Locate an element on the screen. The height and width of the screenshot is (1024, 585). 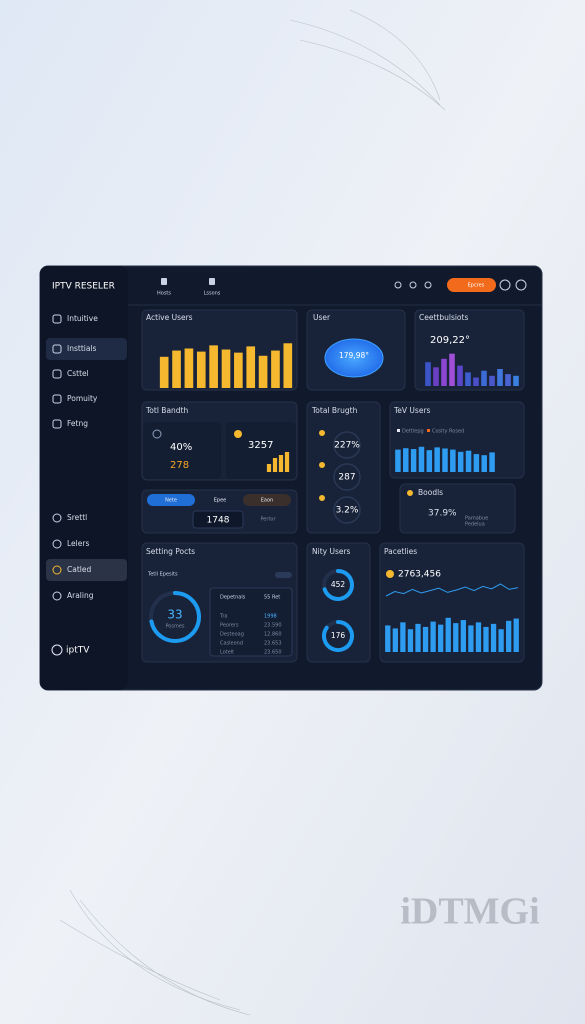
sidebar-item: Srettl is located at coordinates (77, 517).